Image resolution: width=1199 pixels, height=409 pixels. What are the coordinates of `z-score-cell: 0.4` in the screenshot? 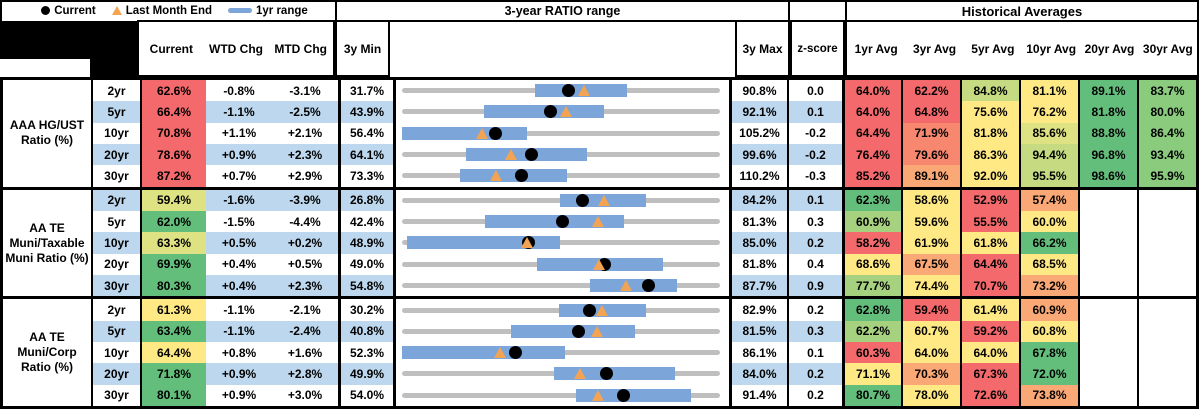 It's located at (814, 264).